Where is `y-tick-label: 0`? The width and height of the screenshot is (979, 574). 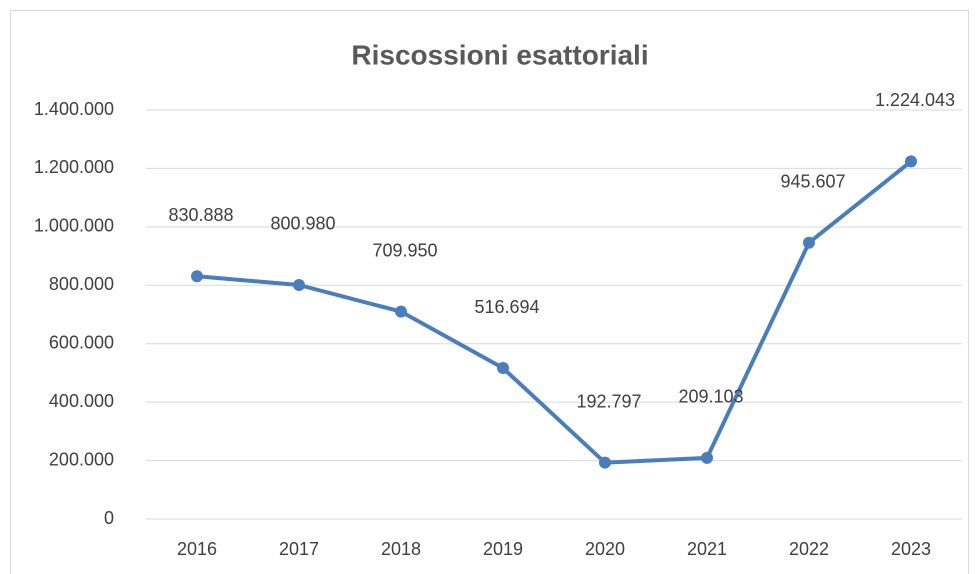 y-tick-label: 0 is located at coordinates (109, 518).